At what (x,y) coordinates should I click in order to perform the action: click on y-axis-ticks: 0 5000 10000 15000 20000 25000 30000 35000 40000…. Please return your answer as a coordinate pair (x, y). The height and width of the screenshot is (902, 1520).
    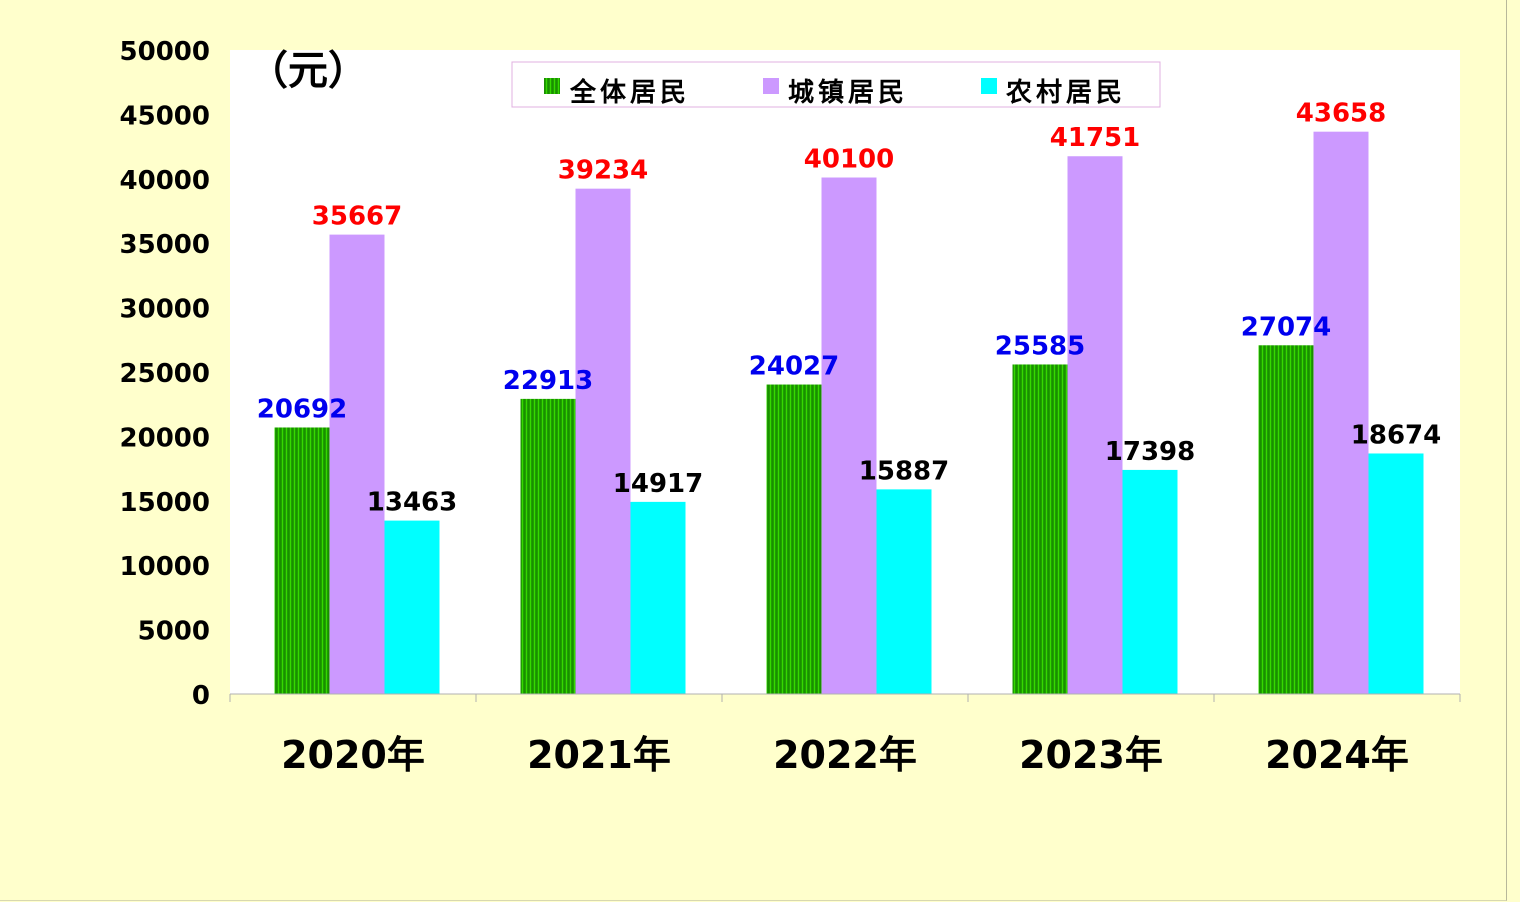
    Looking at the image, I should click on (165, 374).